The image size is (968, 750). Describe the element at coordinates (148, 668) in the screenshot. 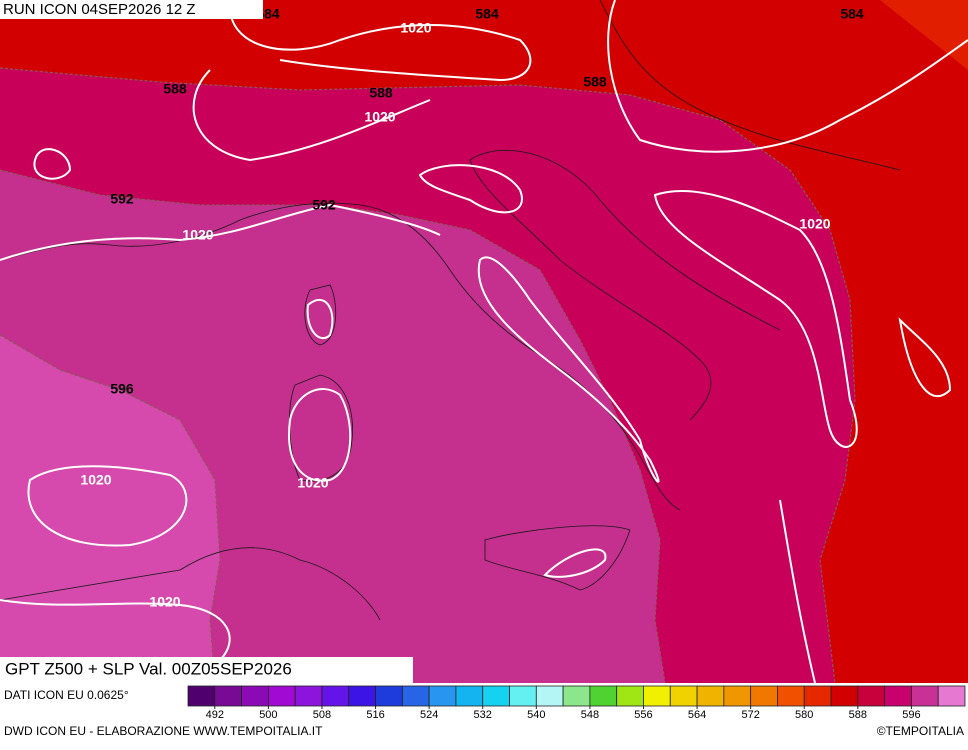

I see `map-title: GPT Z500 + SLP Val. 00Z05SEP2026` at that location.